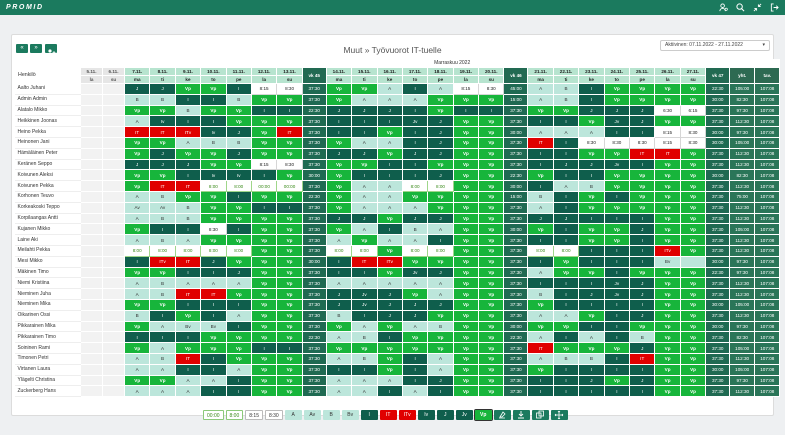 This screenshot has width=785, height=435. Describe the element at coordinates (264, 164) in the screenshot. I see `shift-cell: 8:15` at that location.